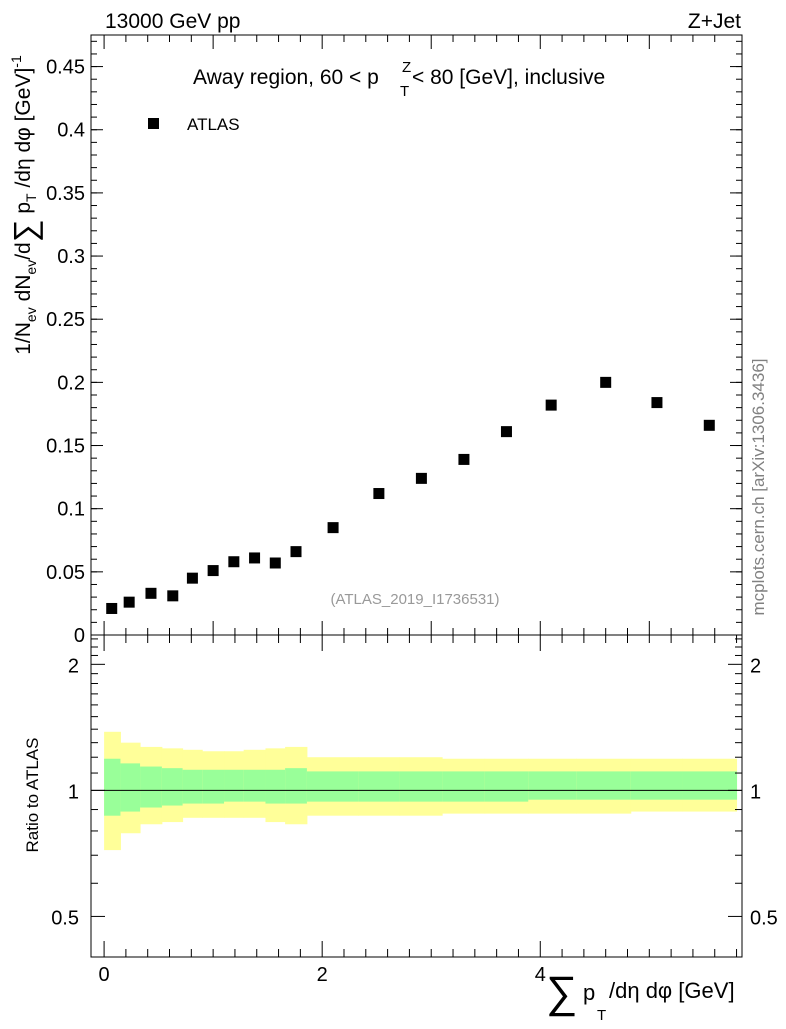 The image size is (786, 1029). What do you see at coordinates (23, 211) in the screenshot?
I see `main-y-label-f: p` at bounding box center [23, 211].